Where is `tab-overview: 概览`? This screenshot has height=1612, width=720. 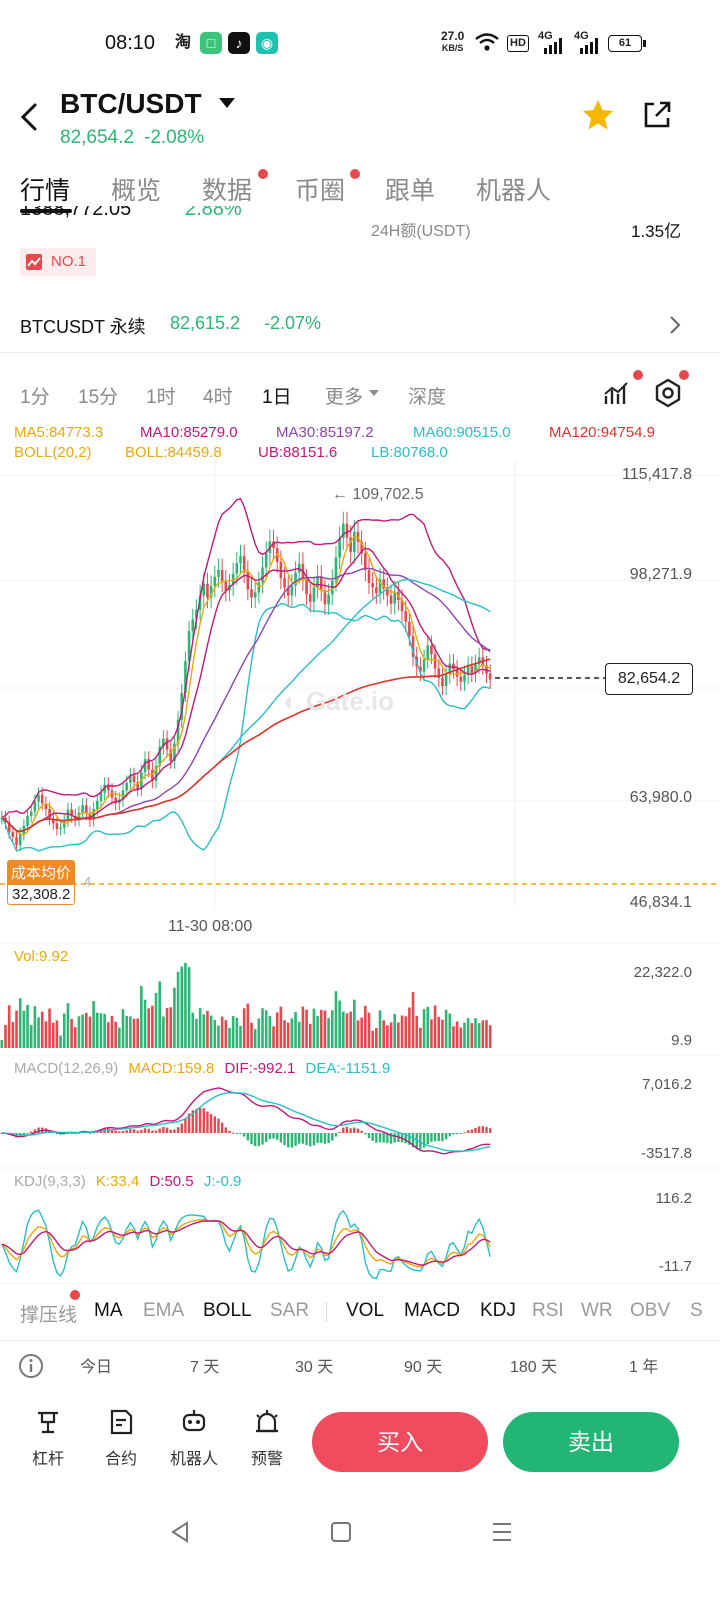 tab-overview: 概览 is located at coordinates (136, 191).